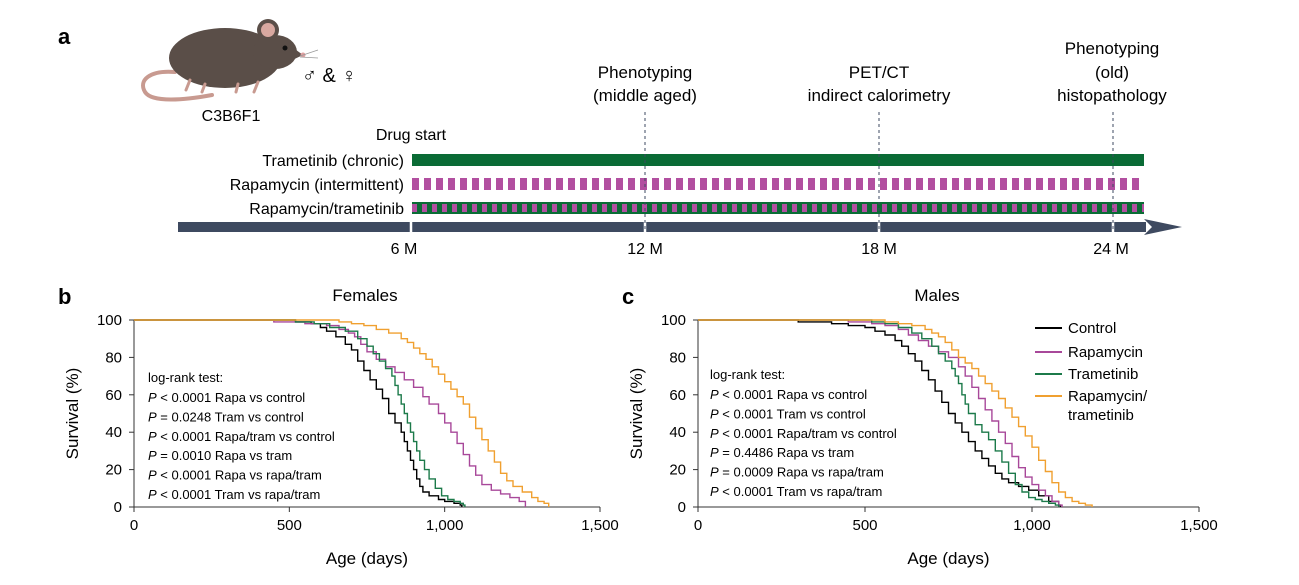 The width and height of the screenshot is (1299, 585). What do you see at coordinates (698, 525) in the screenshot?
I see `x-tick-label-m: 0` at bounding box center [698, 525].